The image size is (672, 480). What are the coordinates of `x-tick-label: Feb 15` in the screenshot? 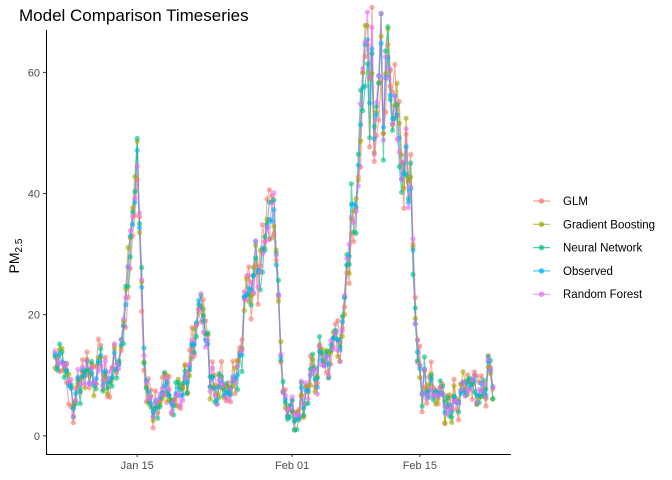 It's located at (420, 466).